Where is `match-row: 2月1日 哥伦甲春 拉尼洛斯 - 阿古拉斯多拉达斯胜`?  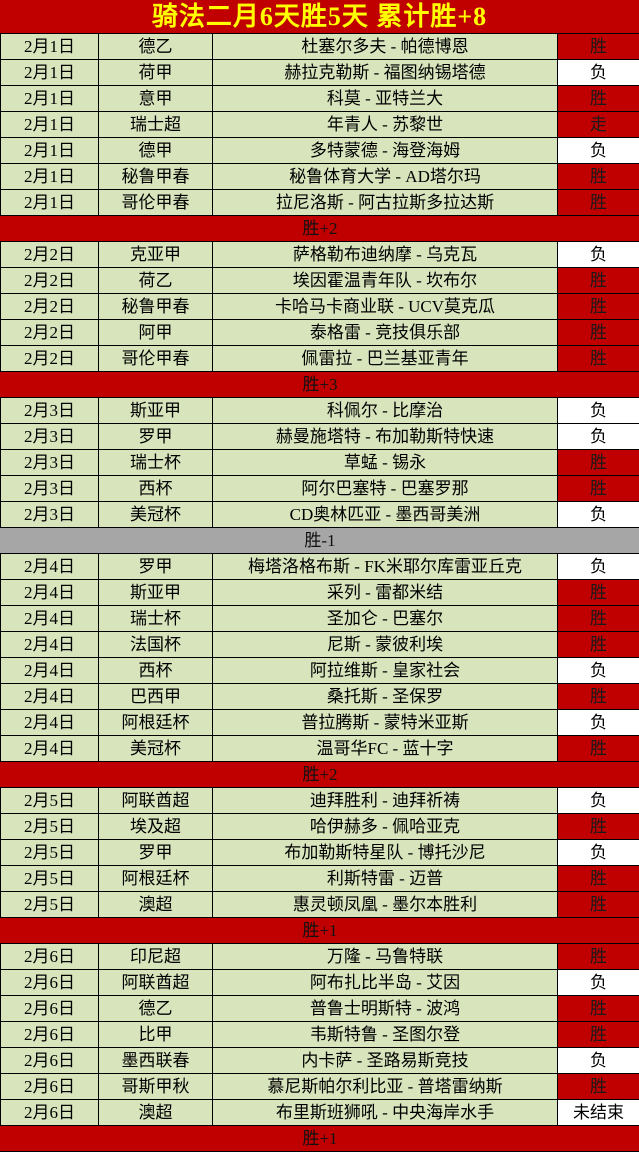 match-row: 2月1日 哥伦甲春 拉尼洛斯 - 阿古拉斯多拉达斯胜 is located at coordinates (319, 202).